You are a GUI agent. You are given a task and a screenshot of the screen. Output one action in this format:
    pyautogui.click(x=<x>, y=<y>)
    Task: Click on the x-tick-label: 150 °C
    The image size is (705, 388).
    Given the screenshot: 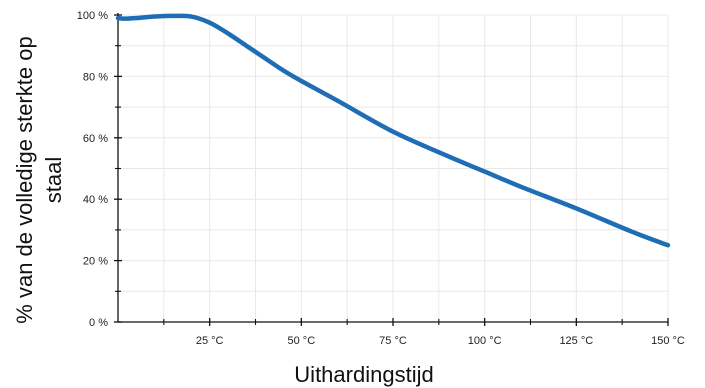 What is the action you would take?
    pyautogui.click(x=668, y=341)
    